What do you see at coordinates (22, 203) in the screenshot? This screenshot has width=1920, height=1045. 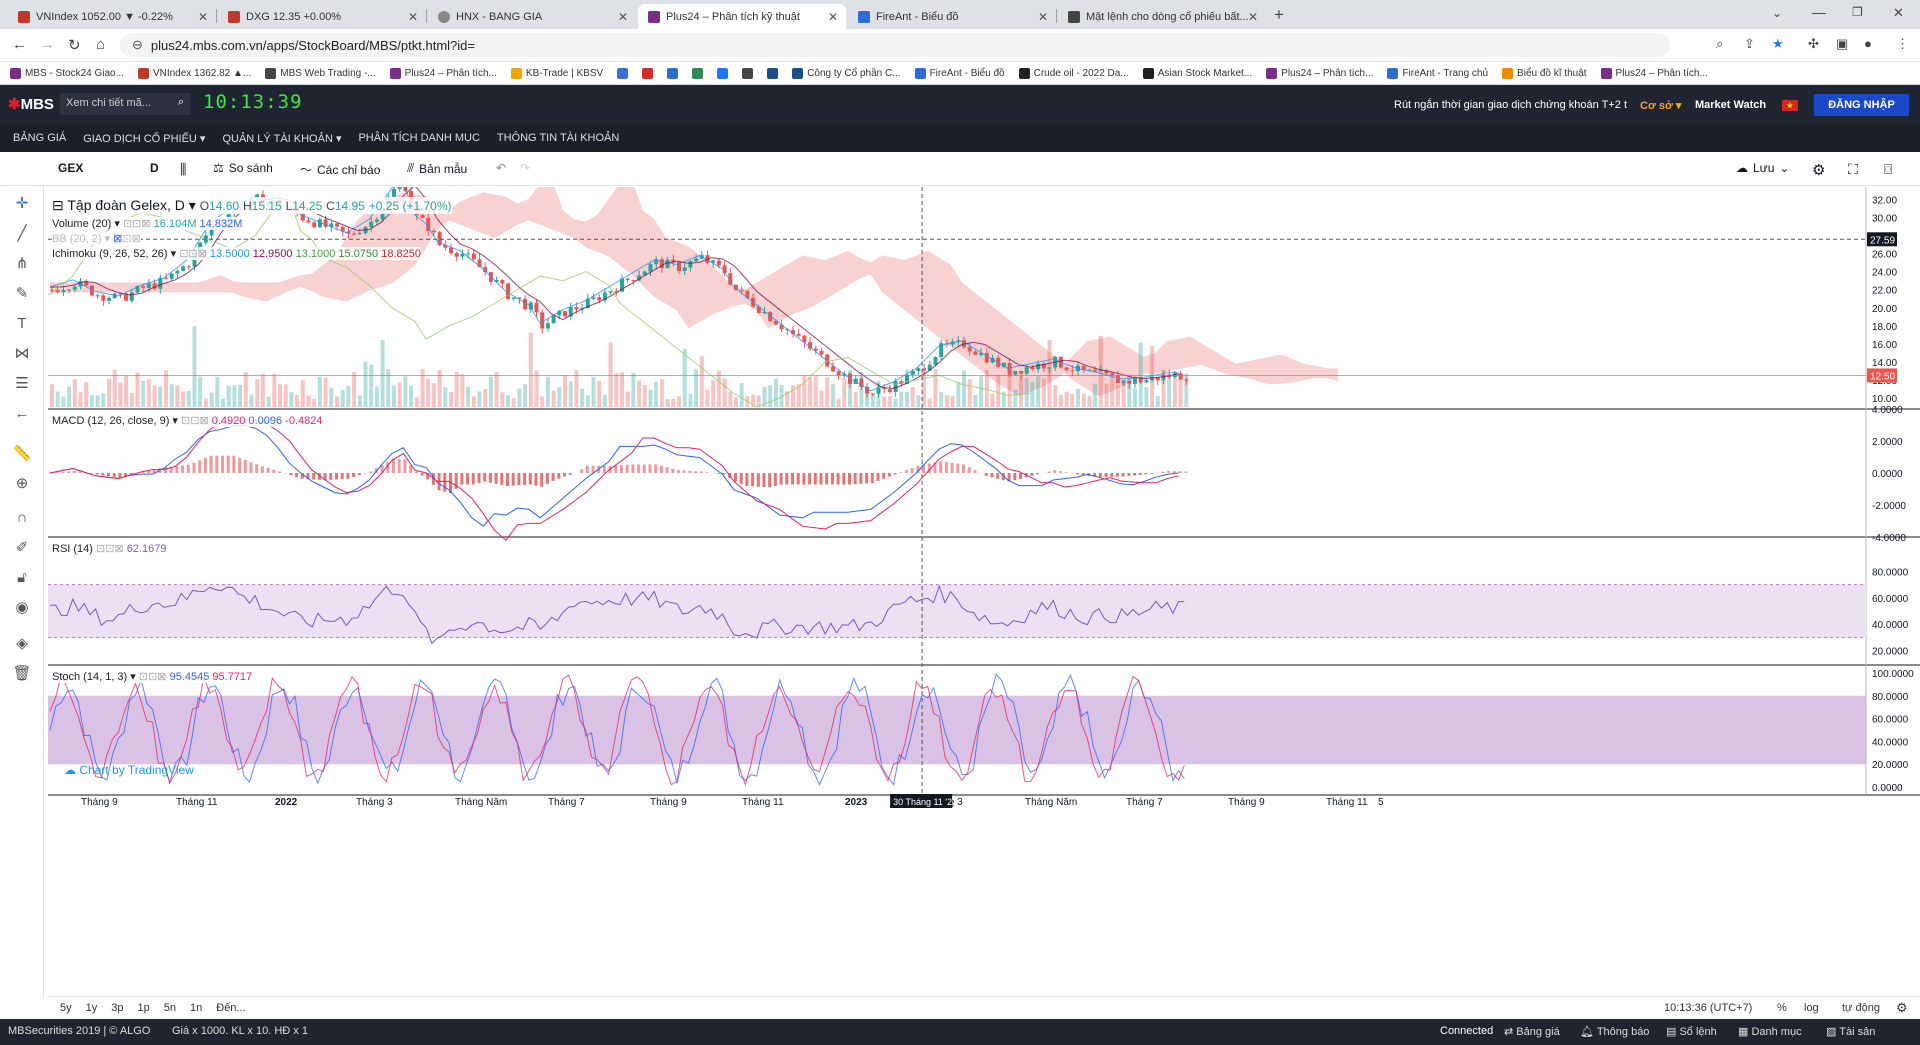 I see `crosshair-icon: ✛` at bounding box center [22, 203].